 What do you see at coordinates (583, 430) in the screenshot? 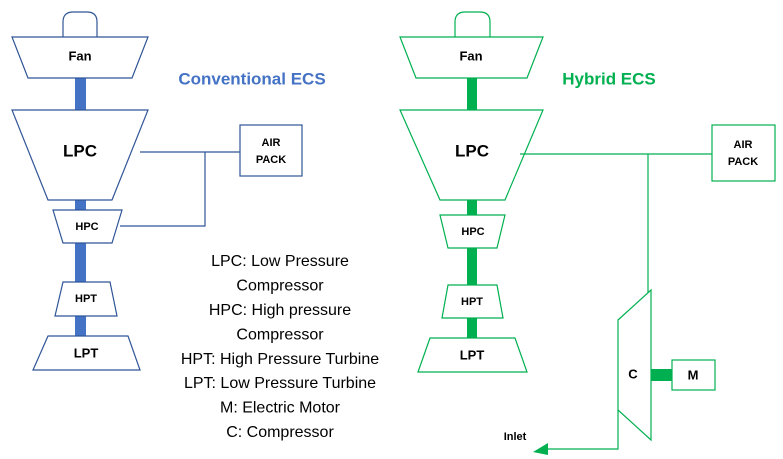
I see `inlet-line` at bounding box center [583, 430].